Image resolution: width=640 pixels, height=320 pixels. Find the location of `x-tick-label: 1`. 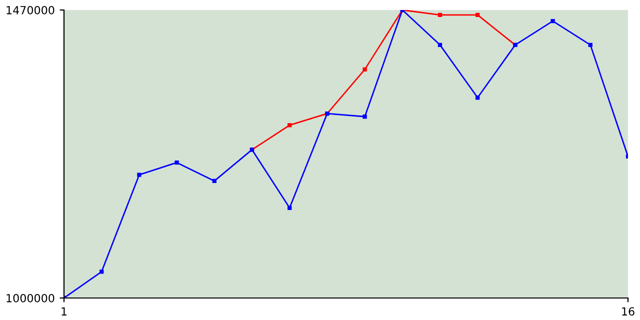

x-tick-label: 1 is located at coordinates (64, 311).